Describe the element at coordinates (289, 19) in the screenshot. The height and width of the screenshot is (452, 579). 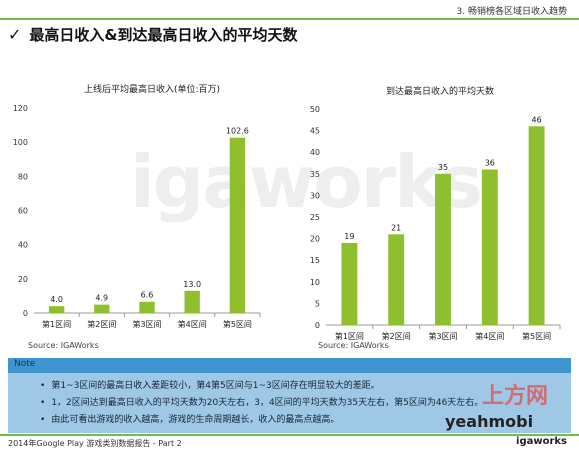
I see `header-rule` at that location.